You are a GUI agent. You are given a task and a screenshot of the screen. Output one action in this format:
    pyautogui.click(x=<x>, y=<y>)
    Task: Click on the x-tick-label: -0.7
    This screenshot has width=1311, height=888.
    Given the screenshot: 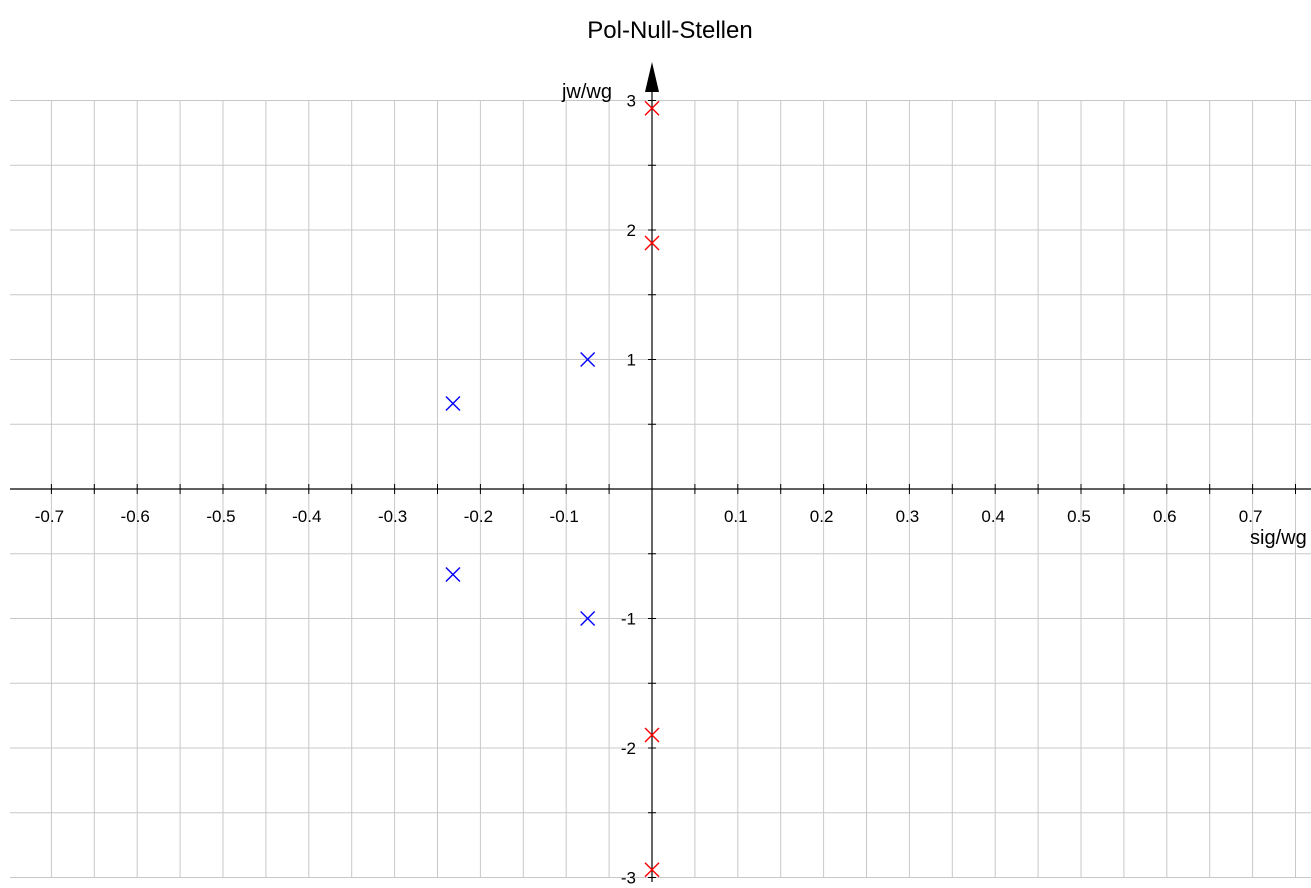 What is the action you would take?
    pyautogui.click(x=49, y=516)
    